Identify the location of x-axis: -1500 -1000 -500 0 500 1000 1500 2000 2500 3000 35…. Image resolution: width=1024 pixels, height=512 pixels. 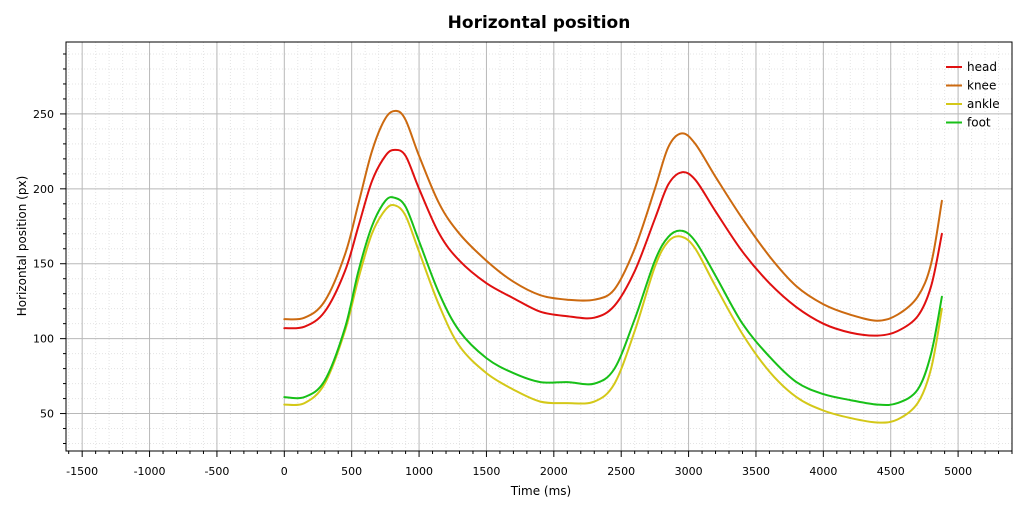
(539, 464).